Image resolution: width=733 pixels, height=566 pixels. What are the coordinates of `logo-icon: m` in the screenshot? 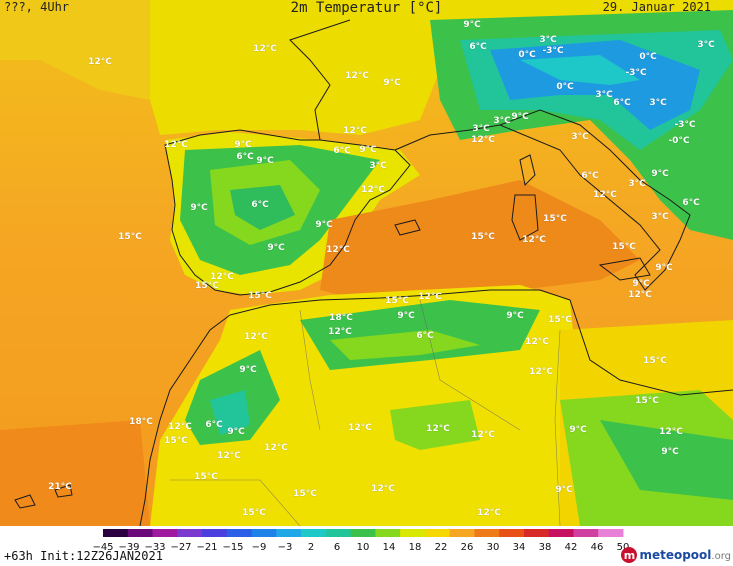 It's located at (629, 555).